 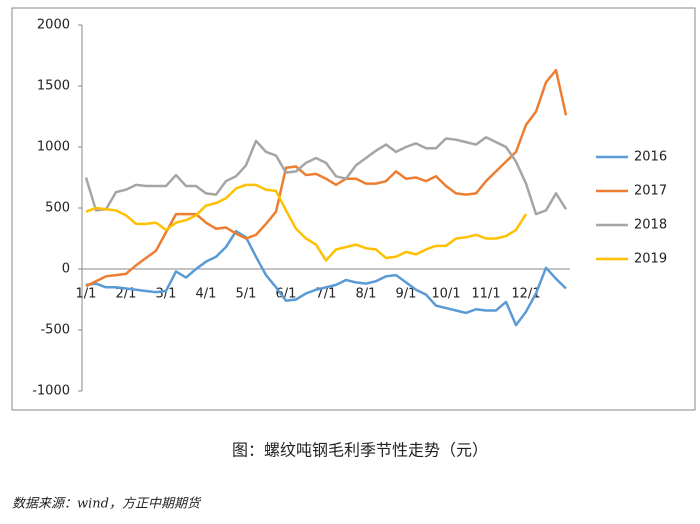 What do you see at coordinates (206, 294) in the screenshot?
I see `x-tick-label: 4/1` at bounding box center [206, 294].